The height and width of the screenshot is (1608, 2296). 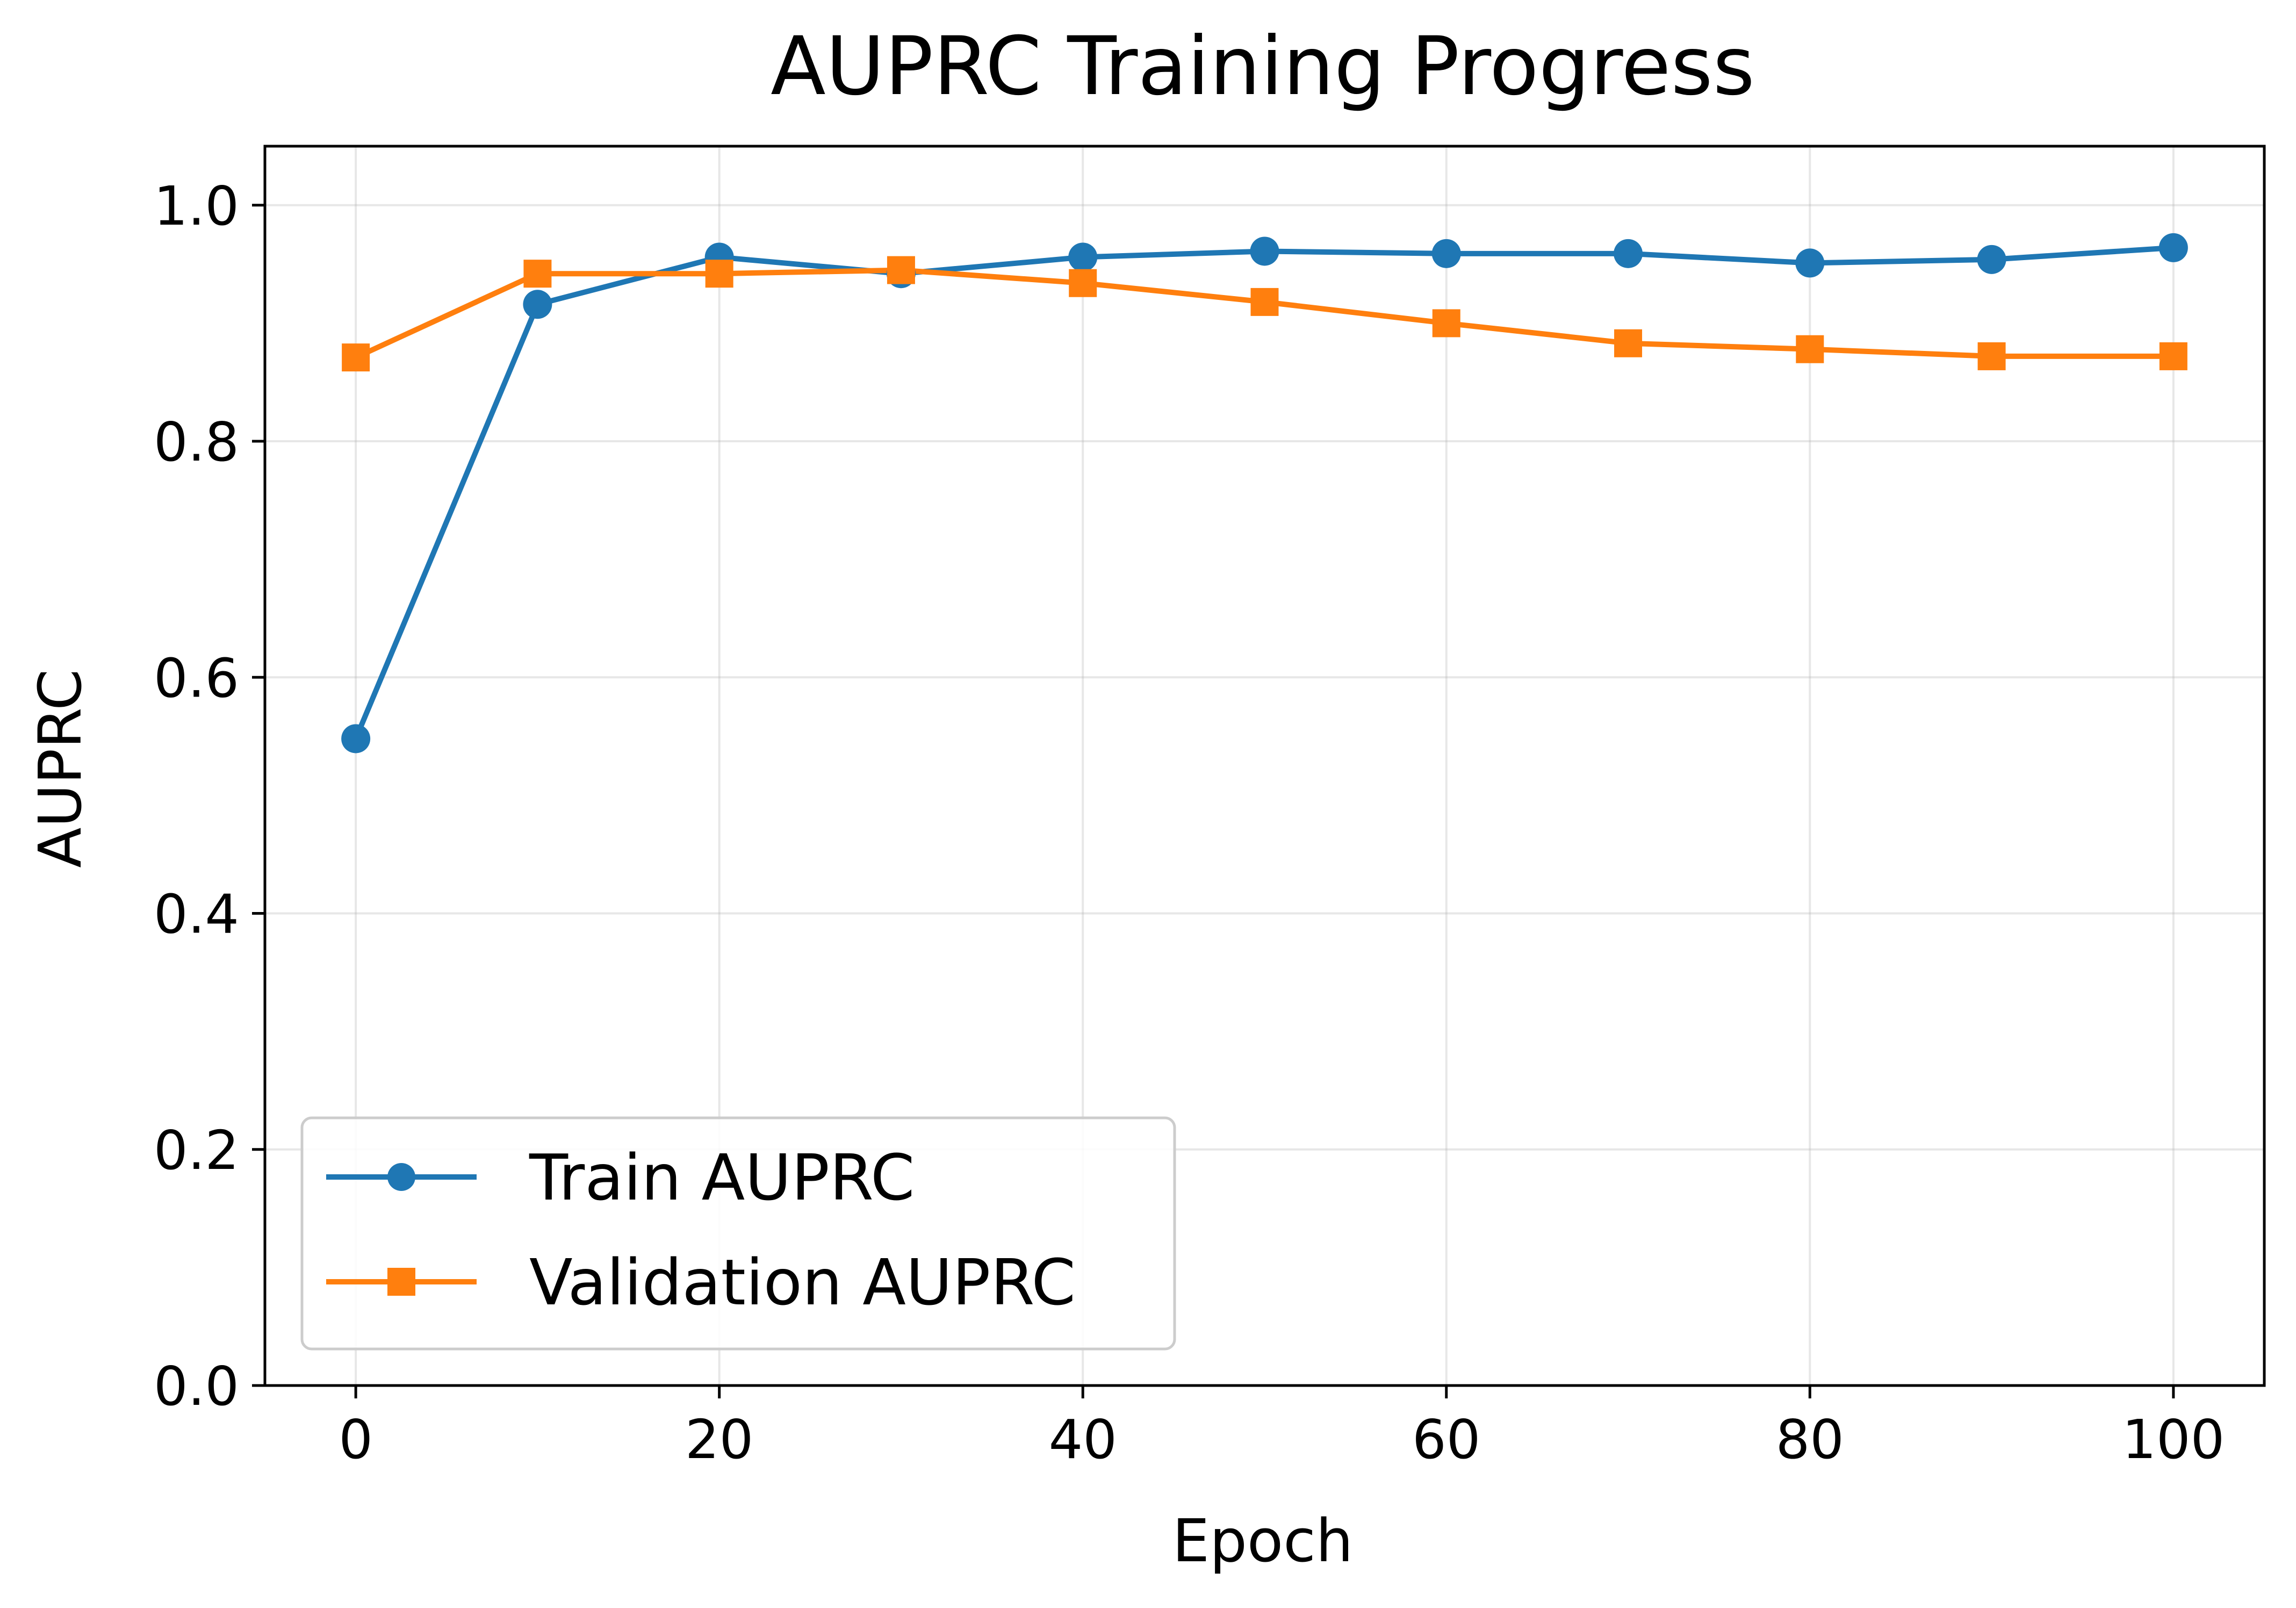 What do you see at coordinates (2173, 1439) in the screenshot?
I see `x-tick-label: 100` at bounding box center [2173, 1439].